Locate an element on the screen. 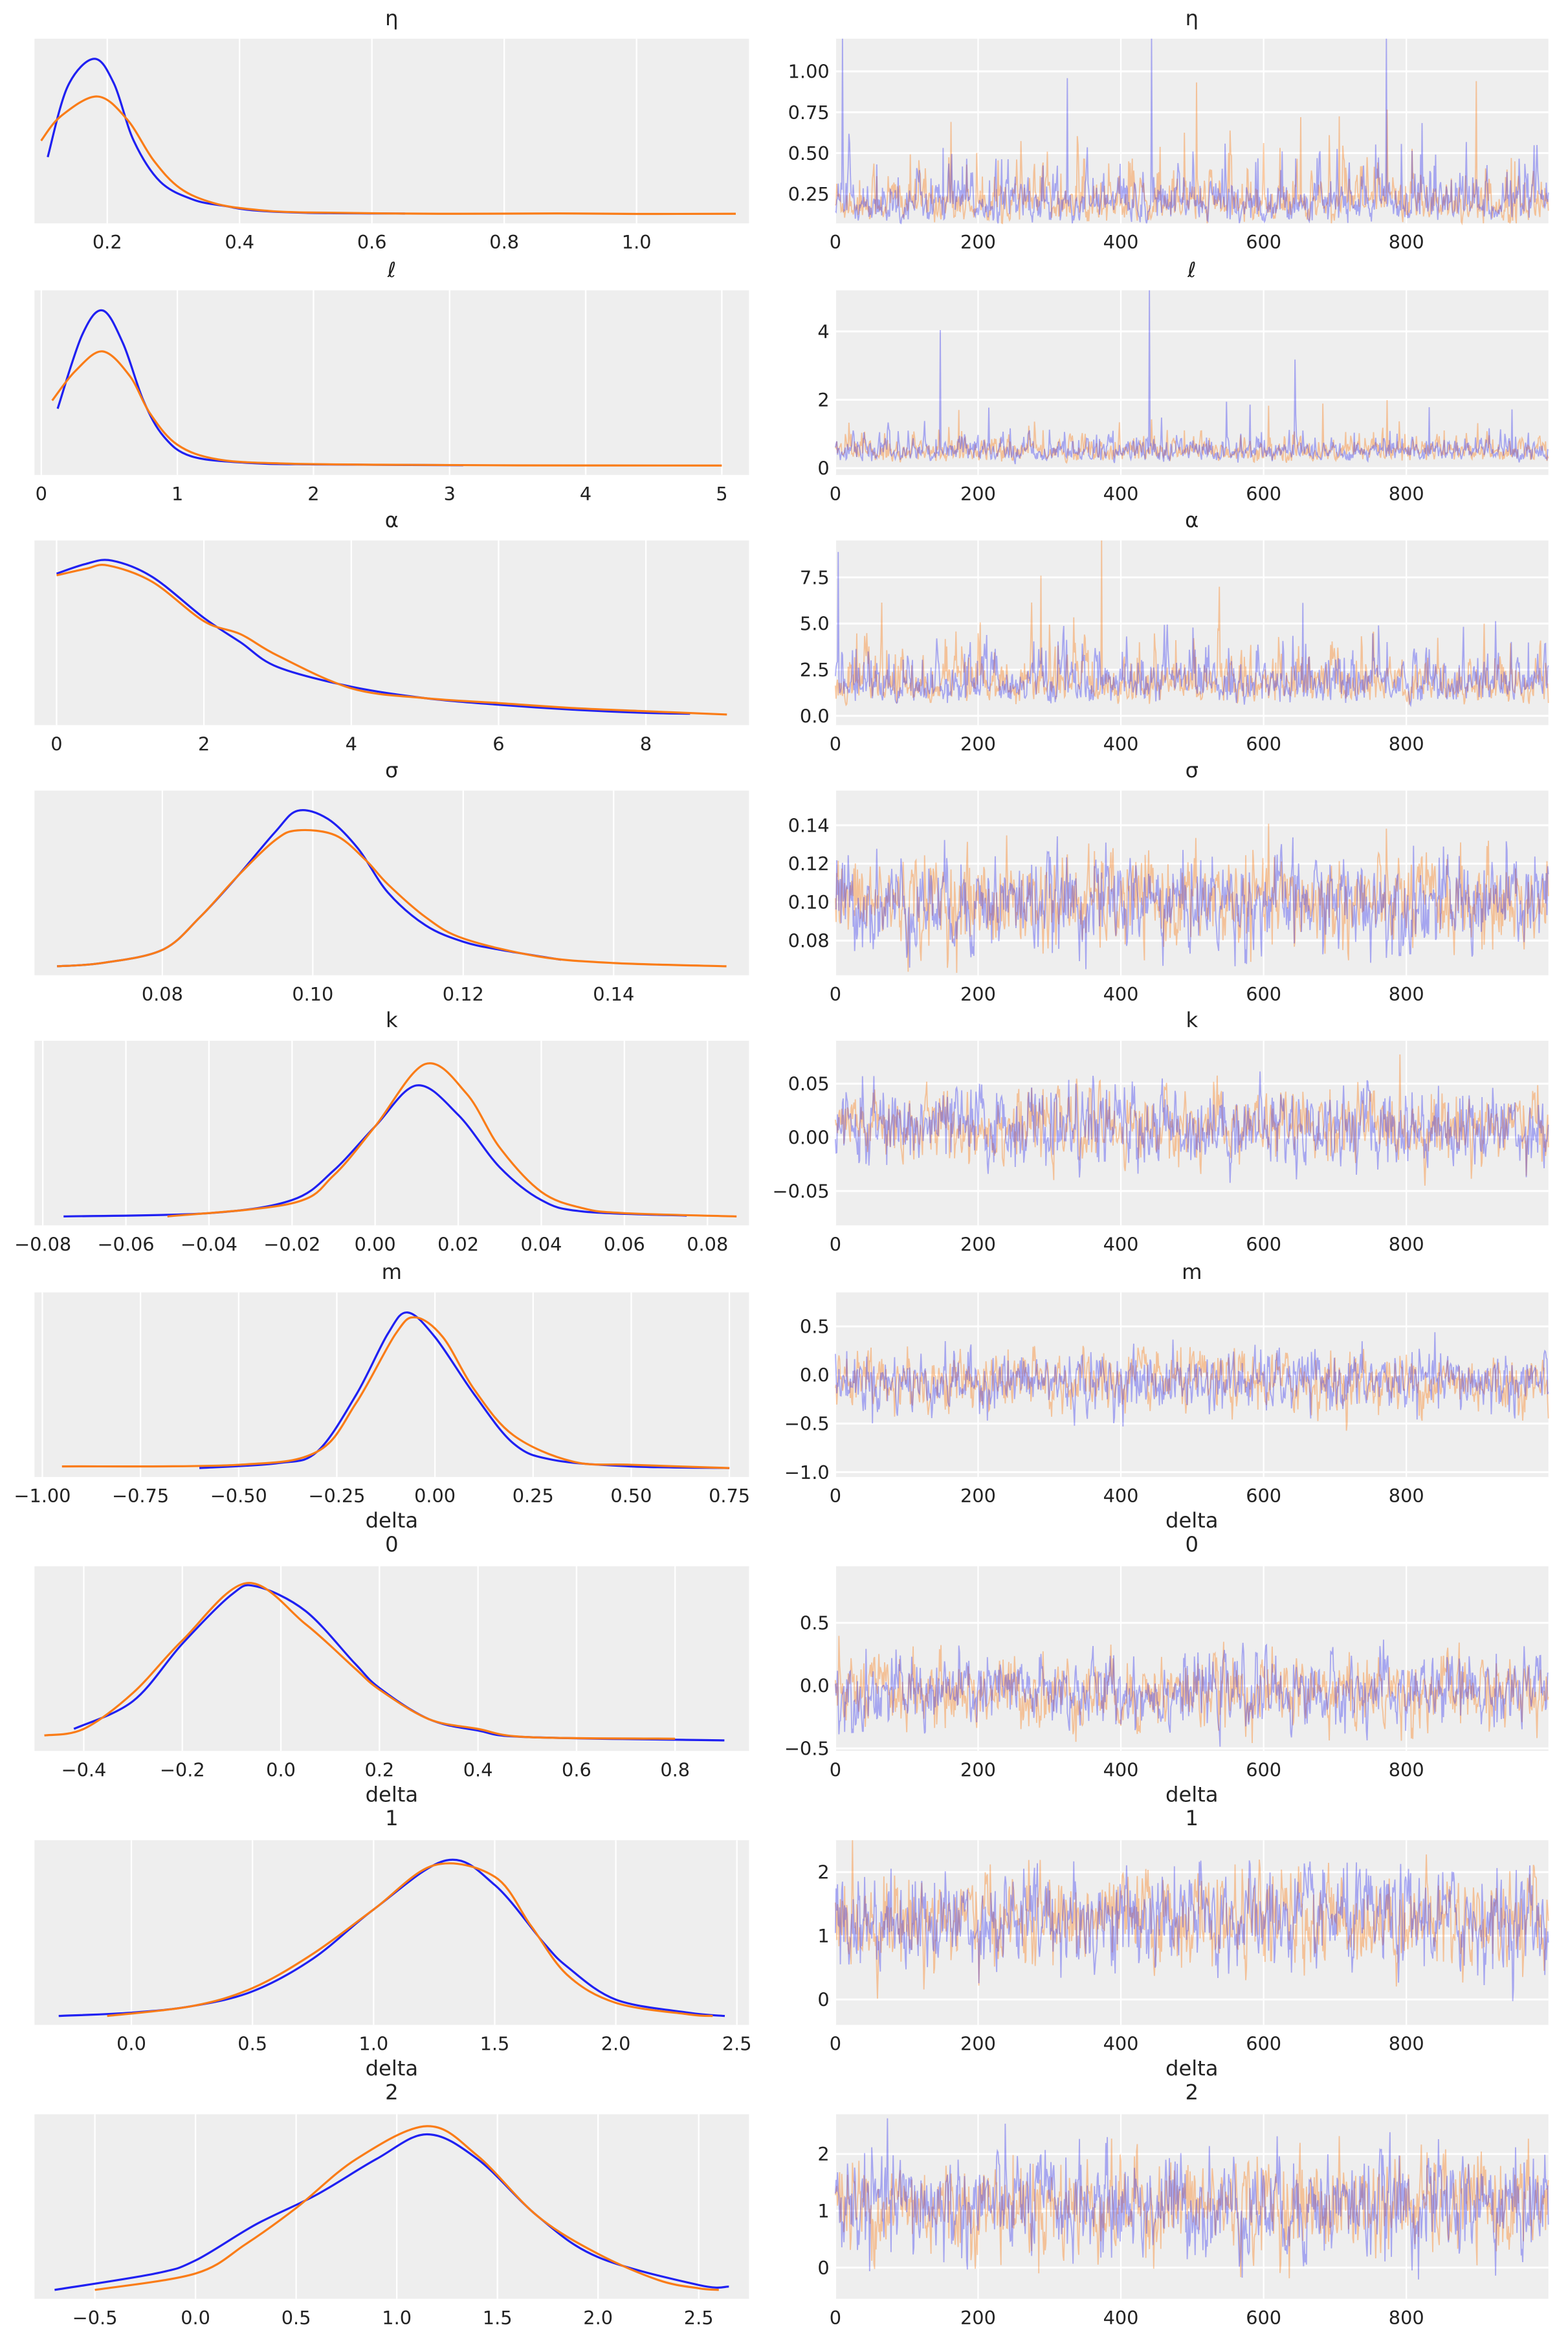 The image size is (1568, 2345). kde-xtick-label: 0.6 is located at coordinates (576, 1770).